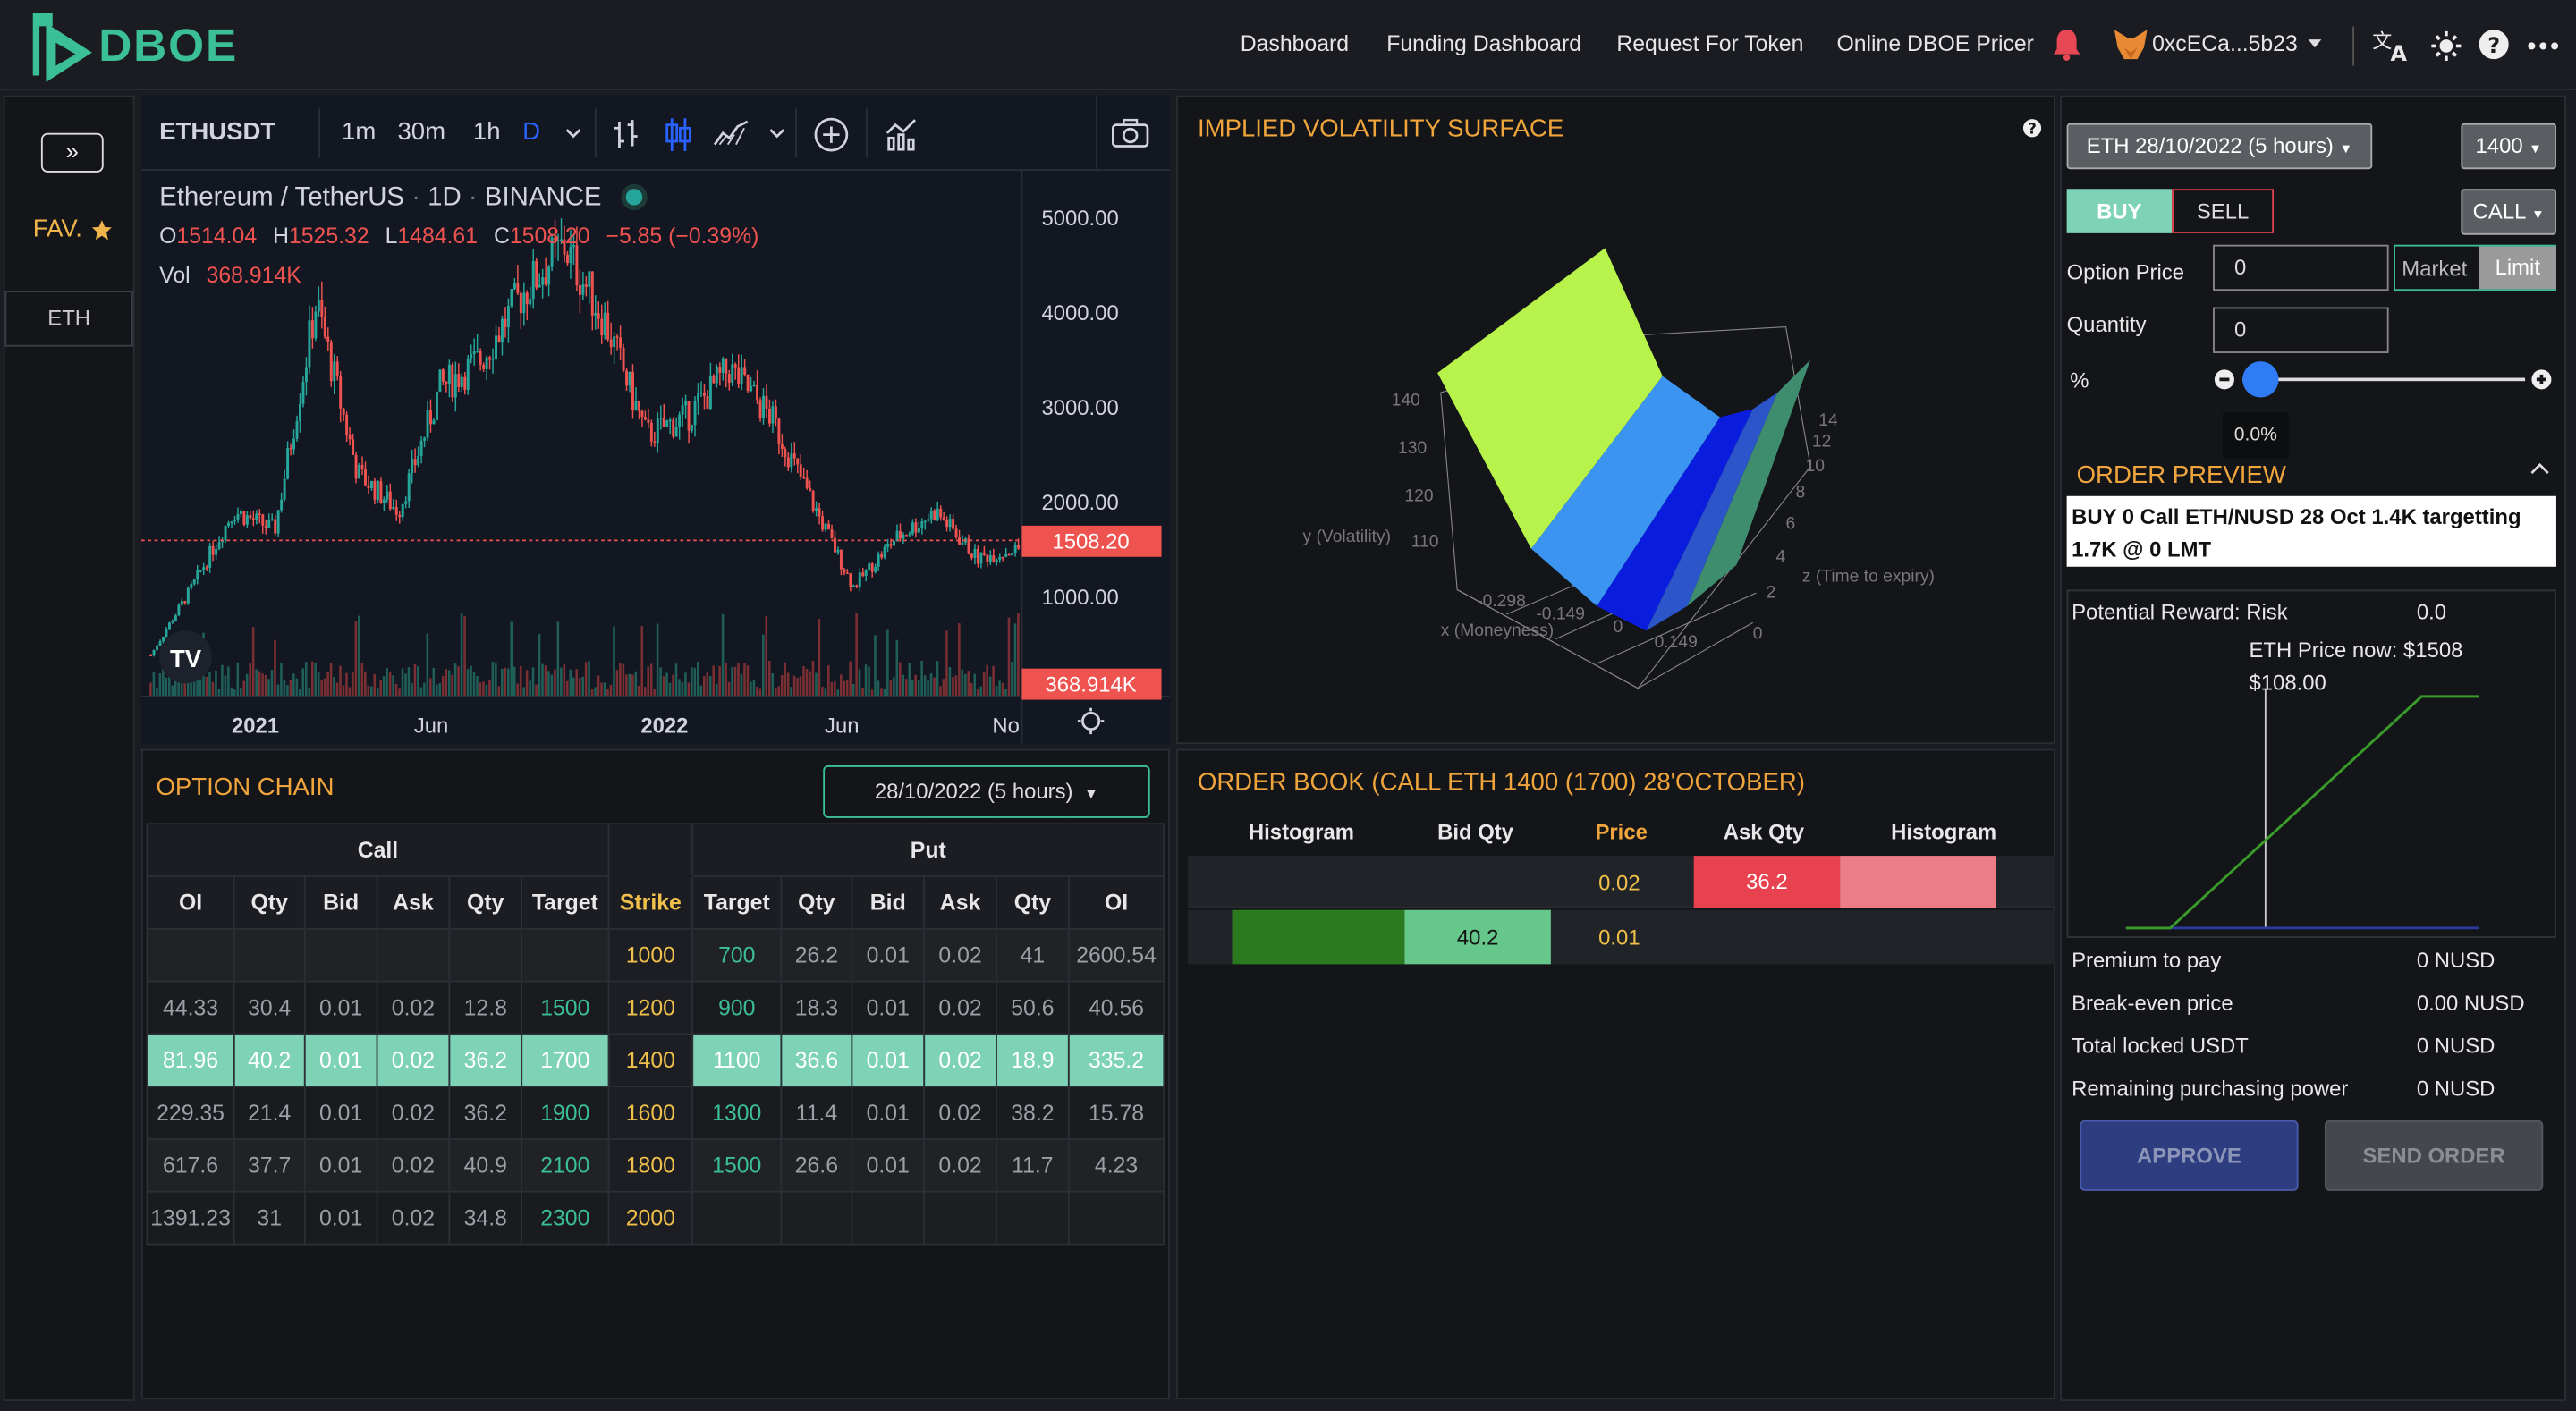 Image resolution: width=2576 pixels, height=1411 pixels. Describe the element at coordinates (1116, 1165) in the screenshot. I see `option-cell: 4.23` at that location.